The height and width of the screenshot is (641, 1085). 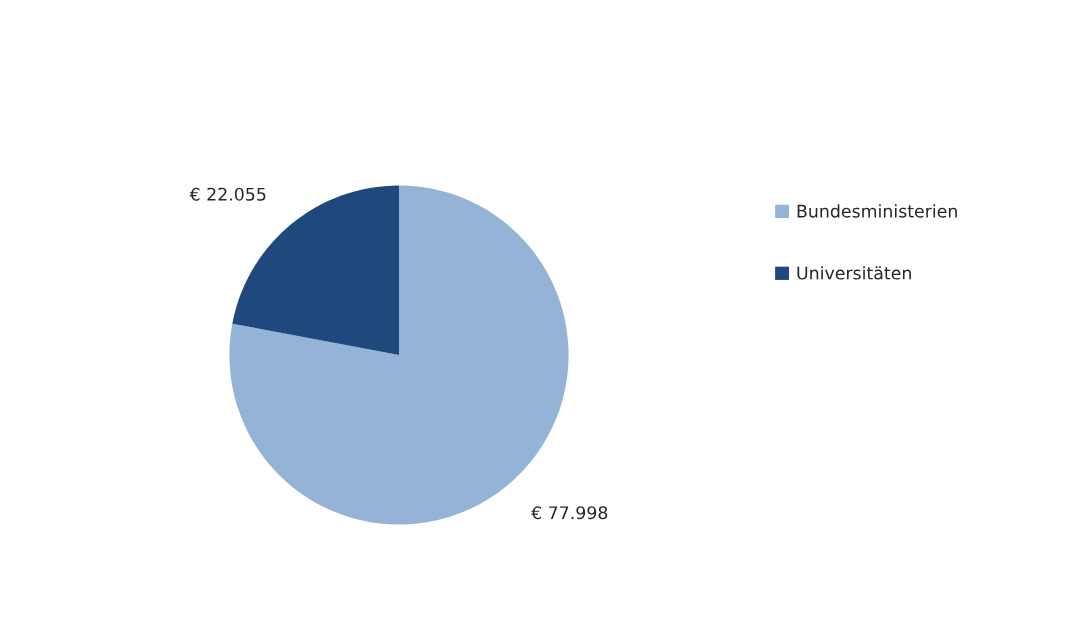 I want to click on data-label: € 22.055, so click(x=227, y=194).